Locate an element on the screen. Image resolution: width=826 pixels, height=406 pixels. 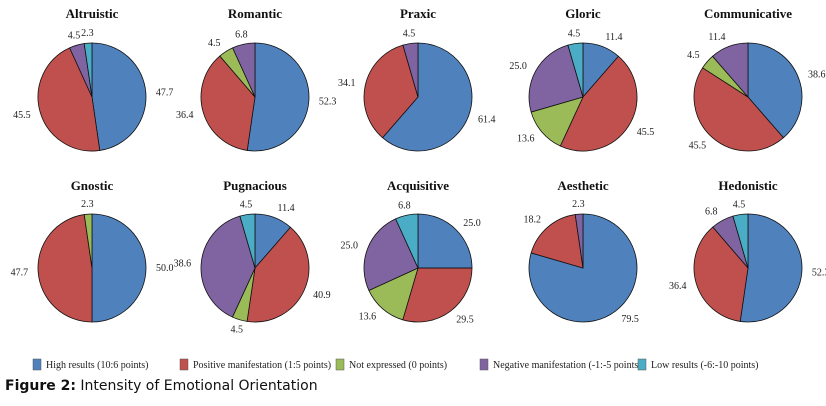
pie-title: Praxic is located at coordinates (418, 13).